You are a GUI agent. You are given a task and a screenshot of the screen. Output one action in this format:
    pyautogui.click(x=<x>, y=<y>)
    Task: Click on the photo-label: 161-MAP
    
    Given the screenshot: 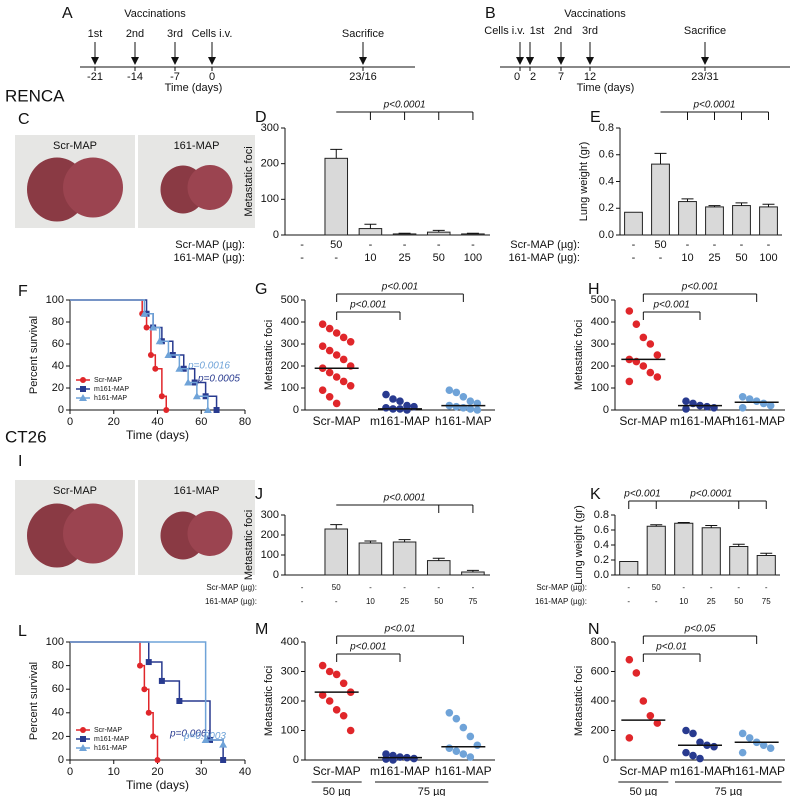 What is the action you would take?
    pyautogui.click(x=197, y=146)
    